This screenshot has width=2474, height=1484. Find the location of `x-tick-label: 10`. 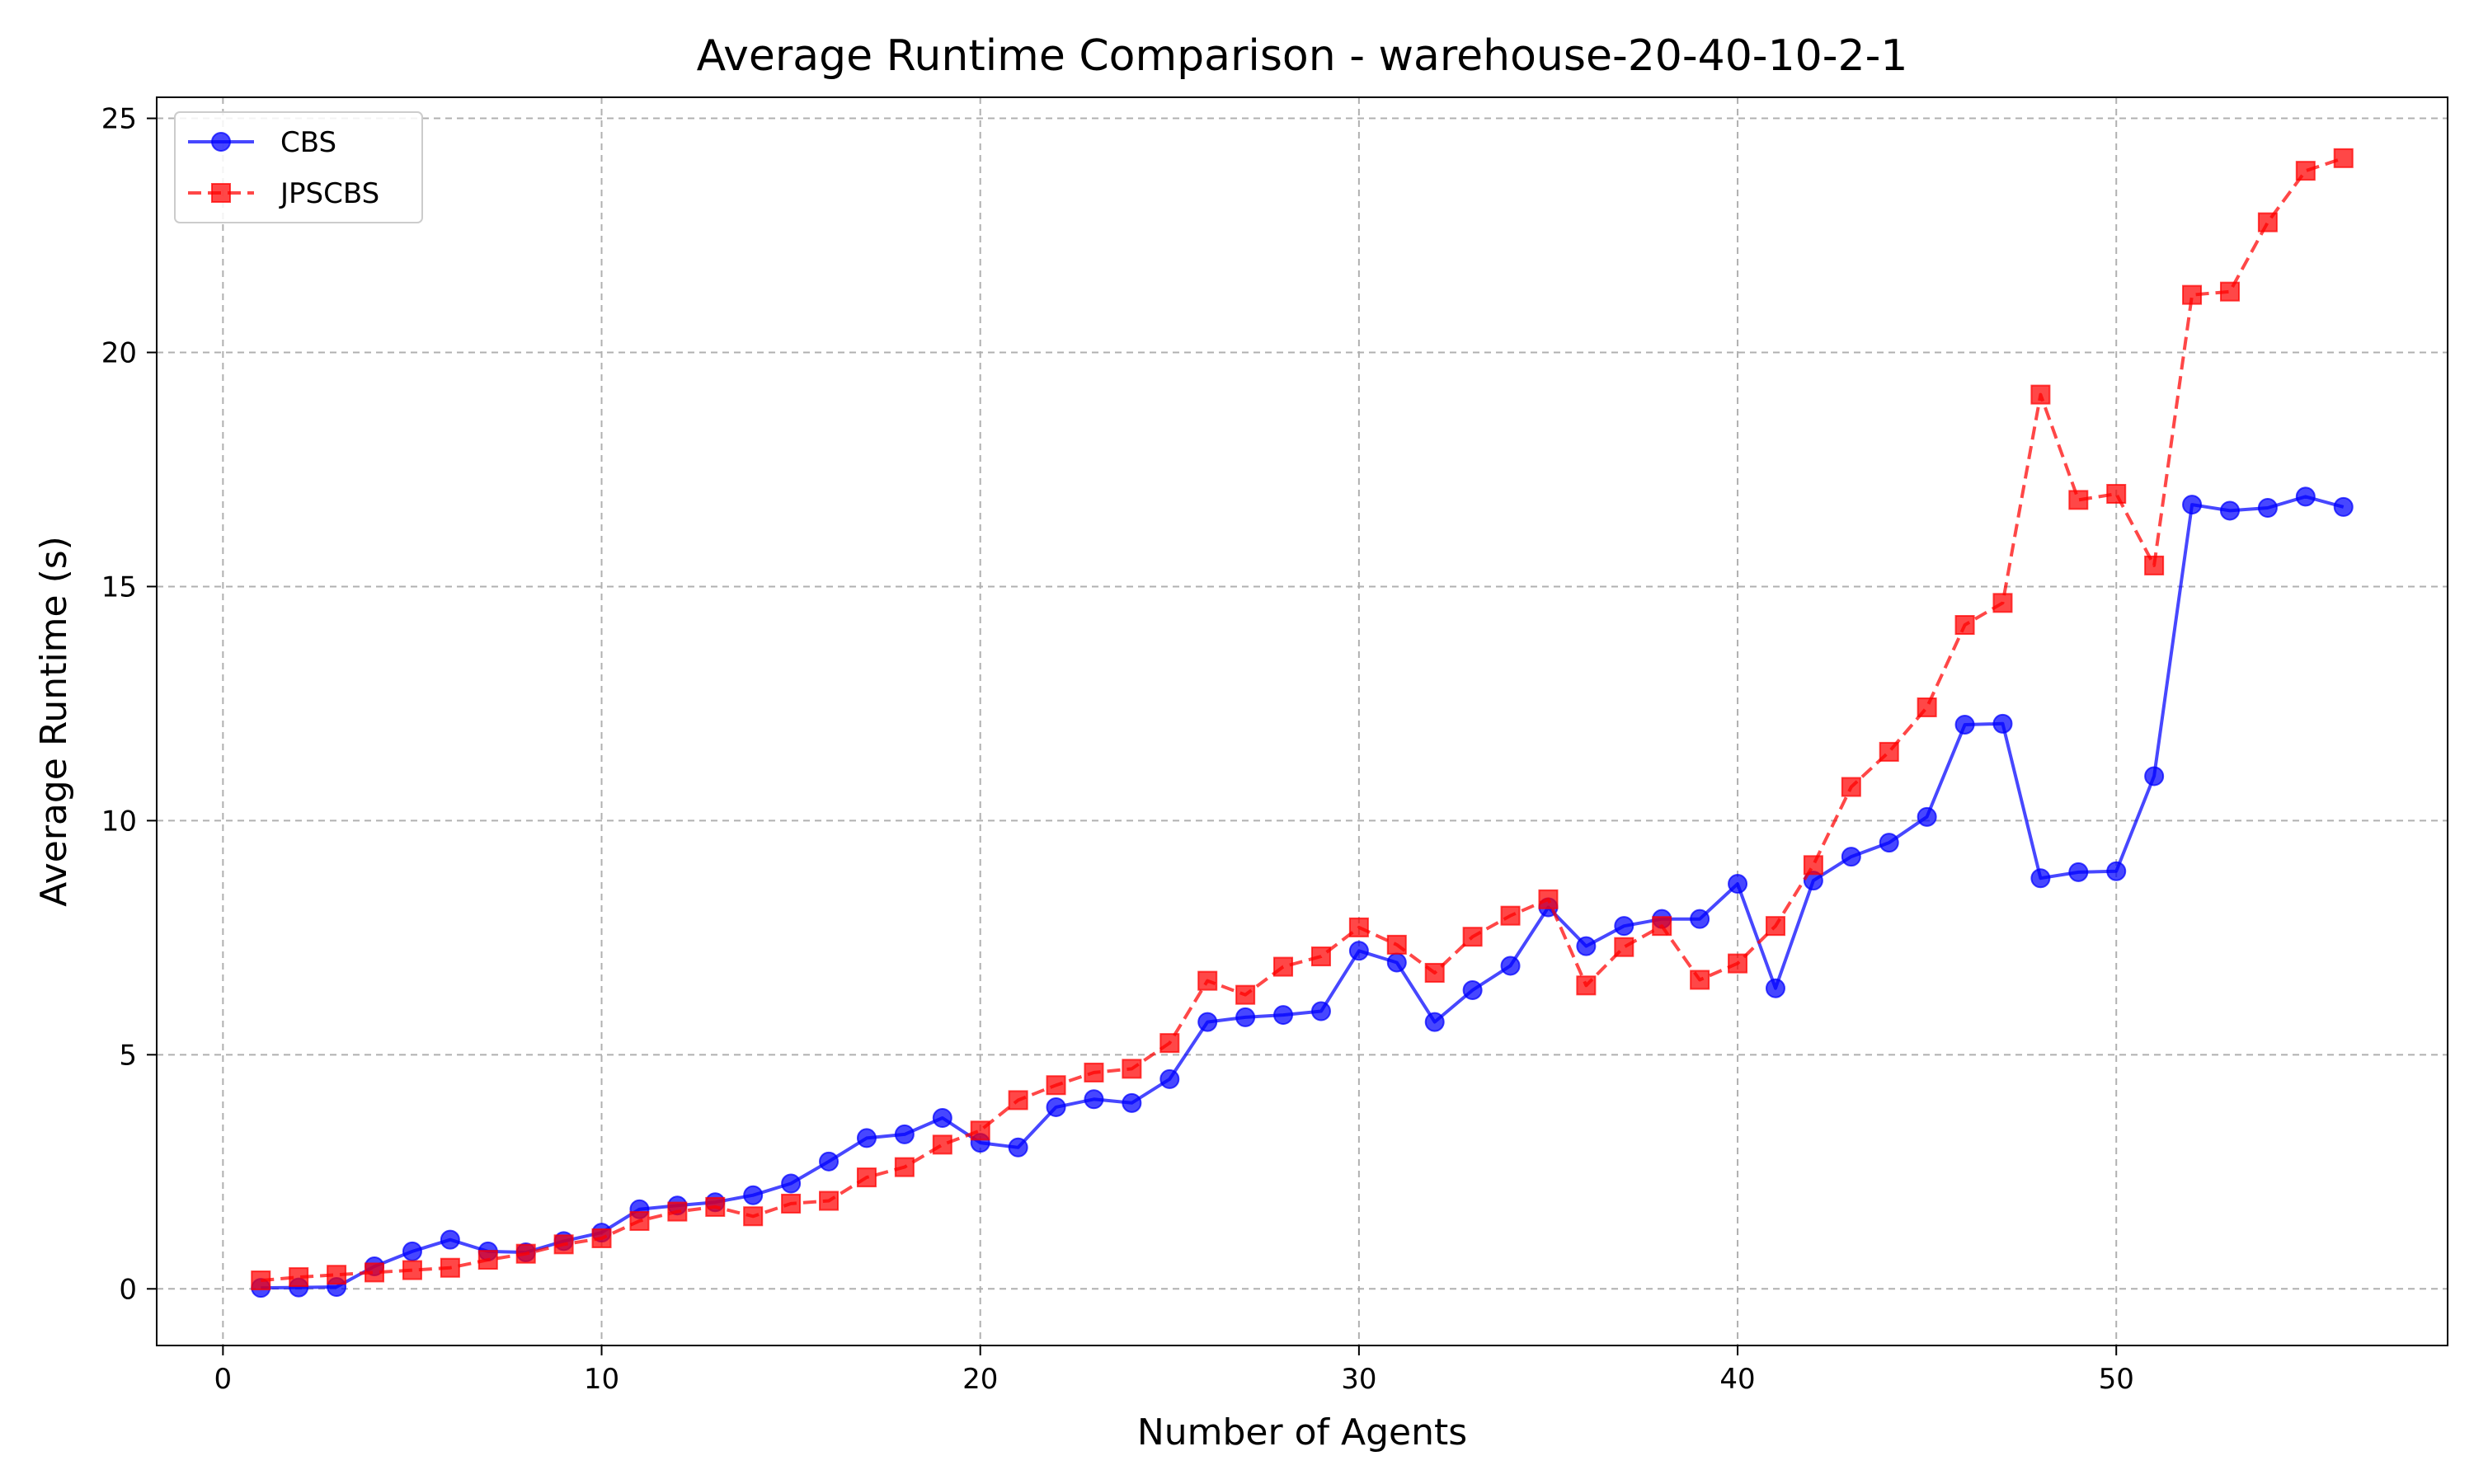

x-tick-label: 10 is located at coordinates (601, 1379).